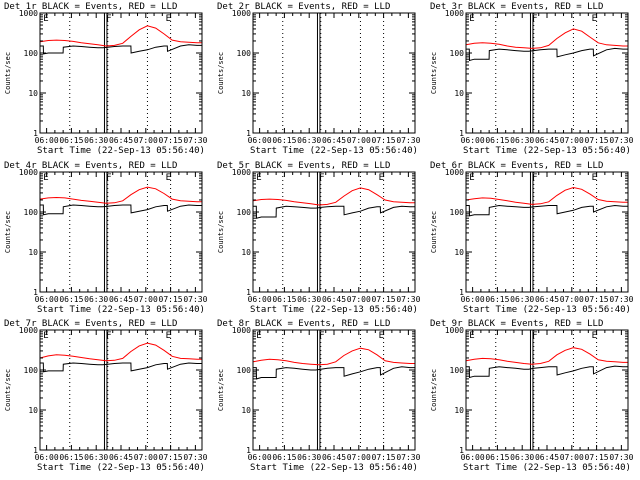 The width and height of the screenshot is (640, 480). I want to click on plot-title: Det 9r BLACK = Events, RED = LLD, so click(516, 324).